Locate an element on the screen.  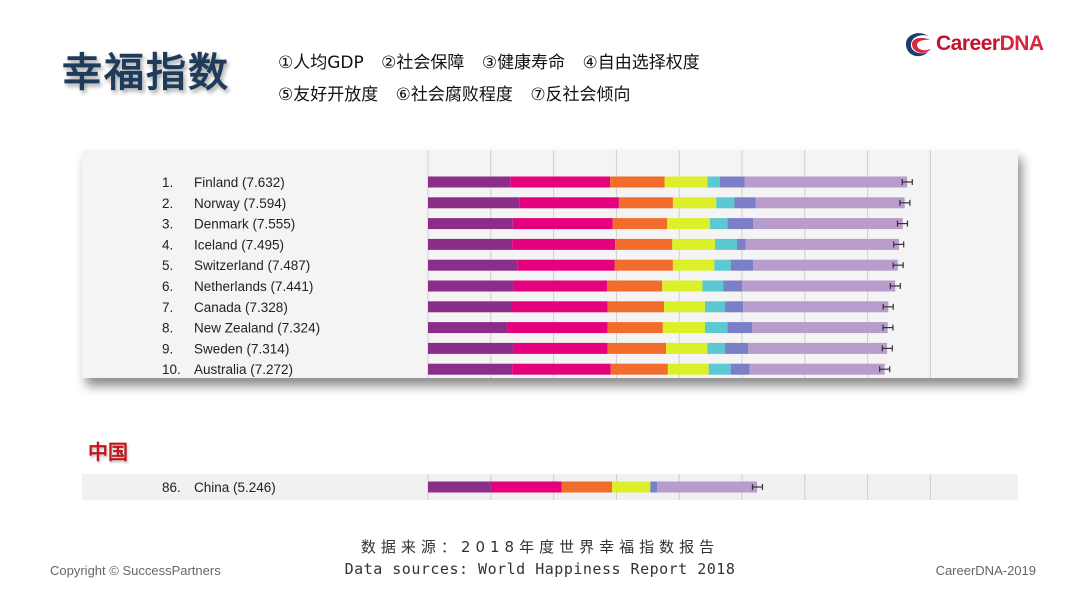
legend-row-1: ①人均GDP ②社会保障 ③健康寿命 ④自由选择权度 is located at coordinates (495, 66).